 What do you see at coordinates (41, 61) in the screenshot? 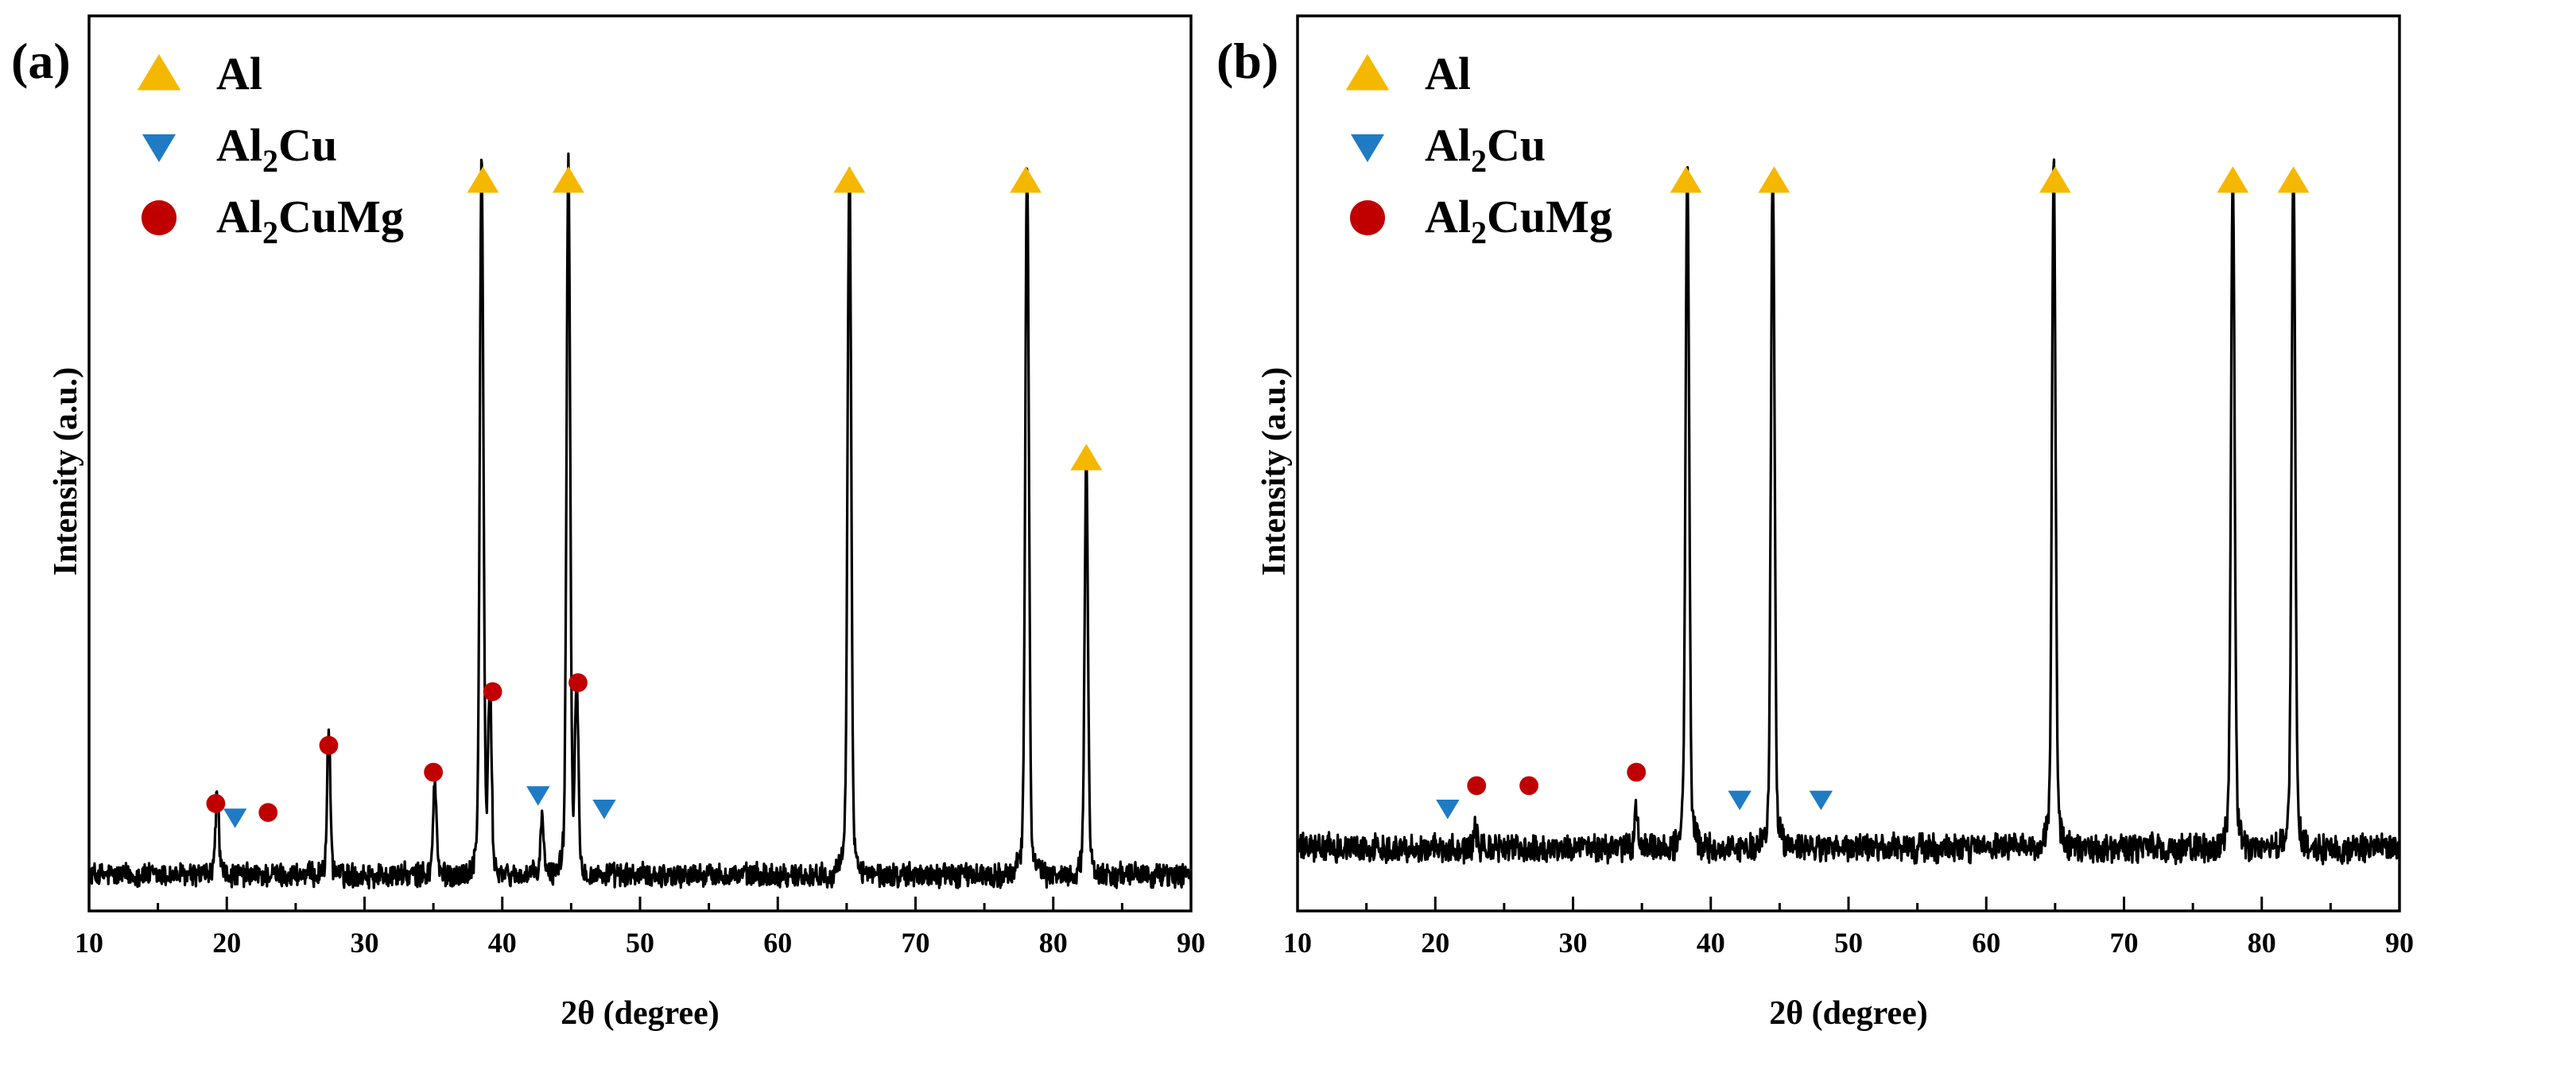
I see `panel-label: (a)` at bounding box center [41, 61].